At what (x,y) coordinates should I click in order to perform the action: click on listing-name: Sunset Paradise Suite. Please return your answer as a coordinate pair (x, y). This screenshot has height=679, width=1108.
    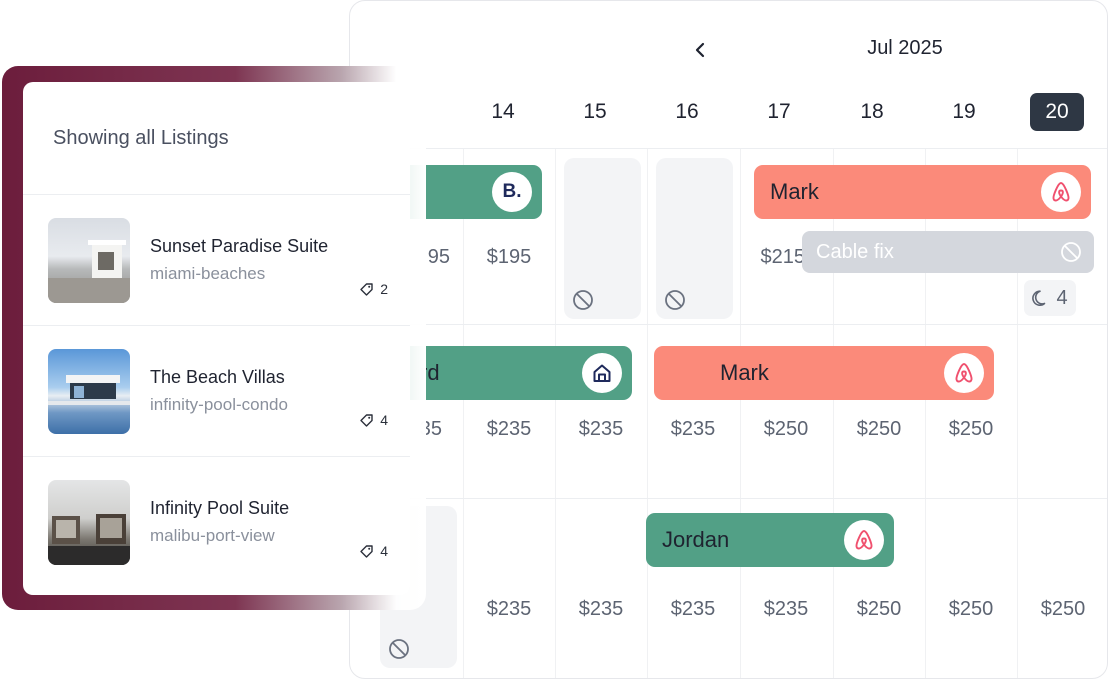
    Looking at the image, I should click on (239, 246).